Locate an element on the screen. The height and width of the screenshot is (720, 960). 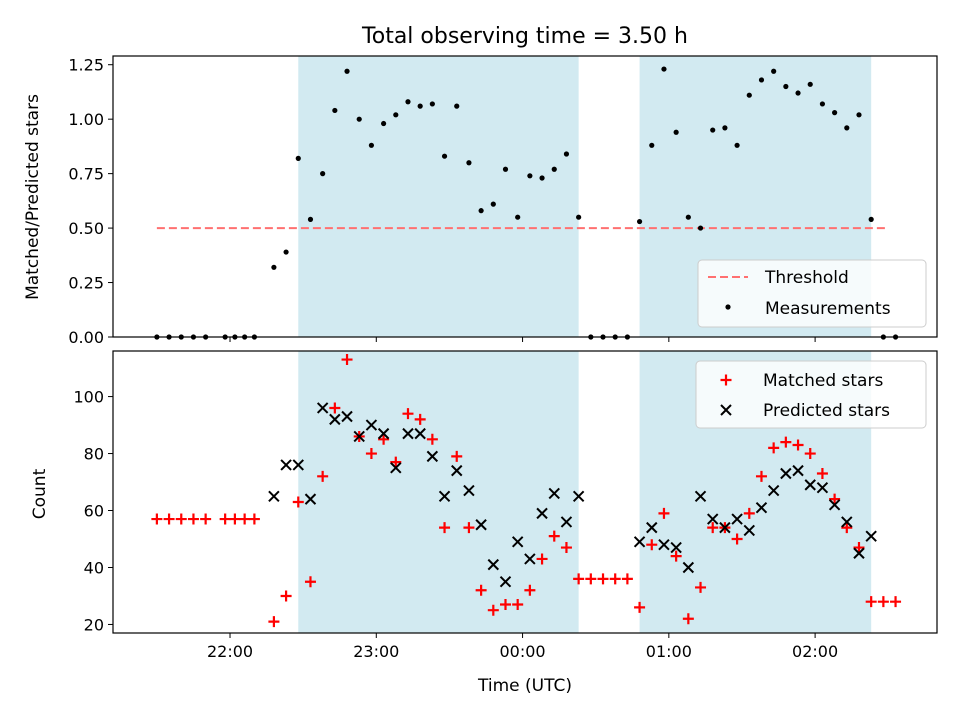
y-tick-label: 60 is located at coordinates (94, 511).